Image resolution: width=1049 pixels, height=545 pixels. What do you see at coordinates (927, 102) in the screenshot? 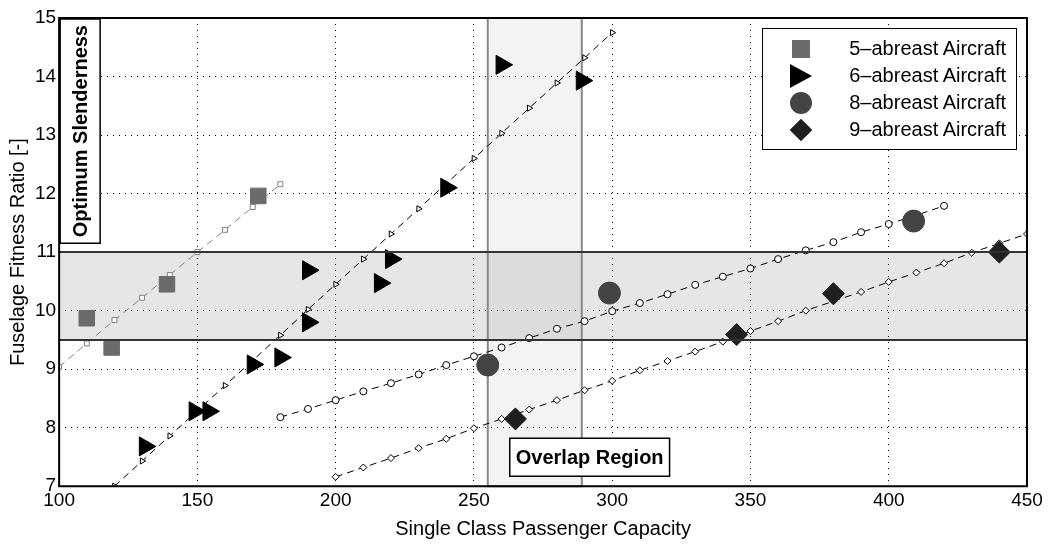
I see `legend-label: 8–abreast Aircraft` at bounding box center [927, 102].